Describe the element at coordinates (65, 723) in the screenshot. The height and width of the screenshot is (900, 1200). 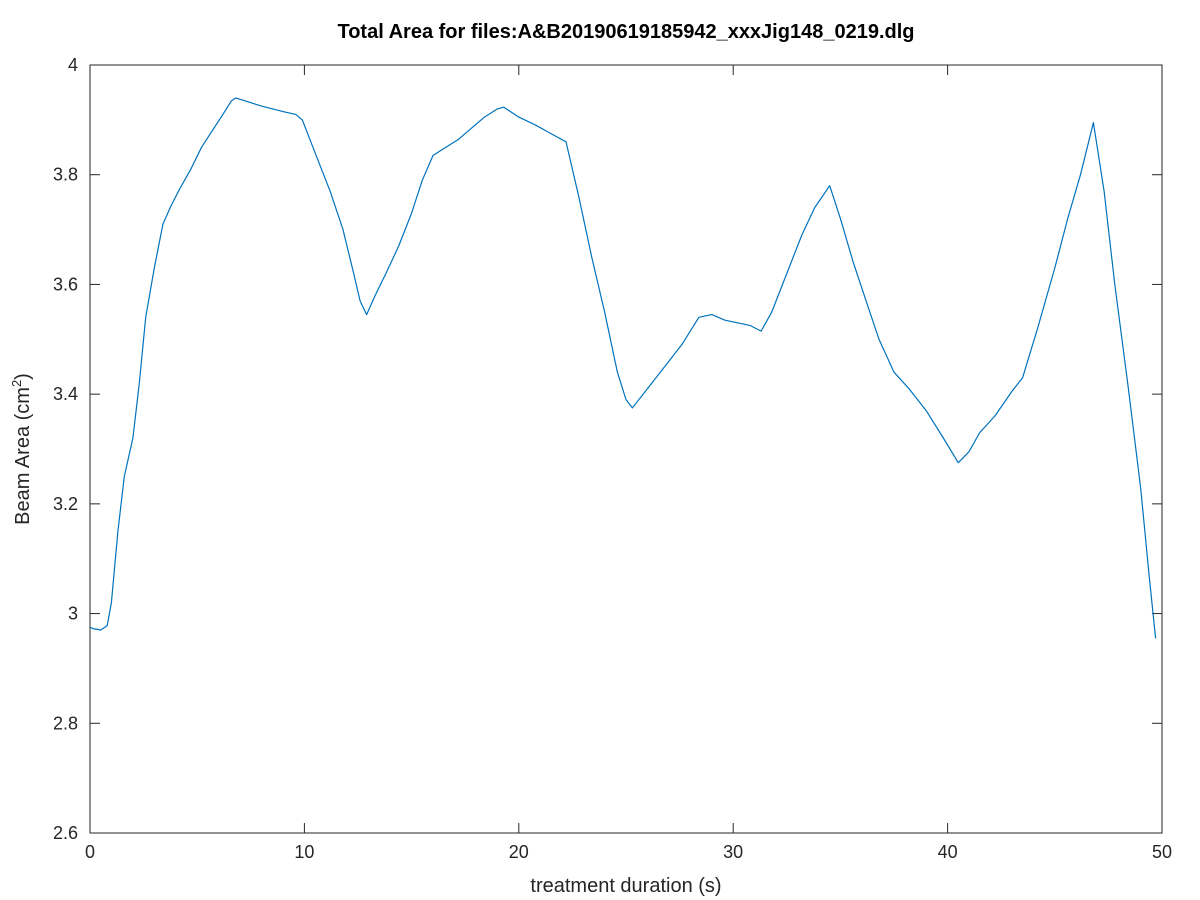
I see `y-tick-label-1: 2.8` at that location.